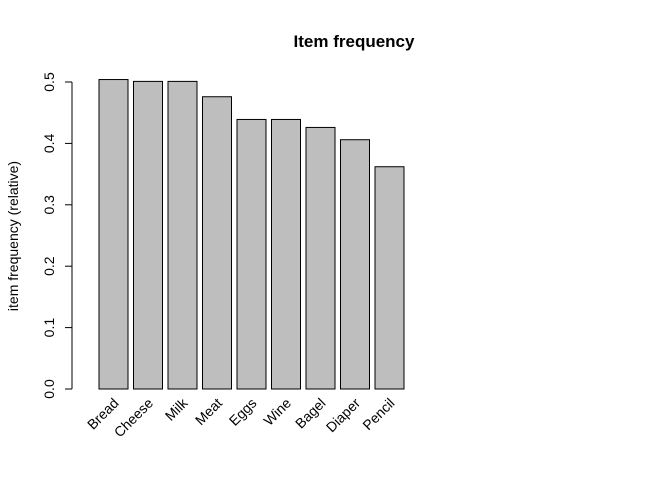 Image resolution: width=672 pixels, height=480 pixels. Describe the element at coordinates (57, 235) in the screenshot. I see `y-axis: 0.0 0.1 0.2 0.3 0.4 0.5` at that location.